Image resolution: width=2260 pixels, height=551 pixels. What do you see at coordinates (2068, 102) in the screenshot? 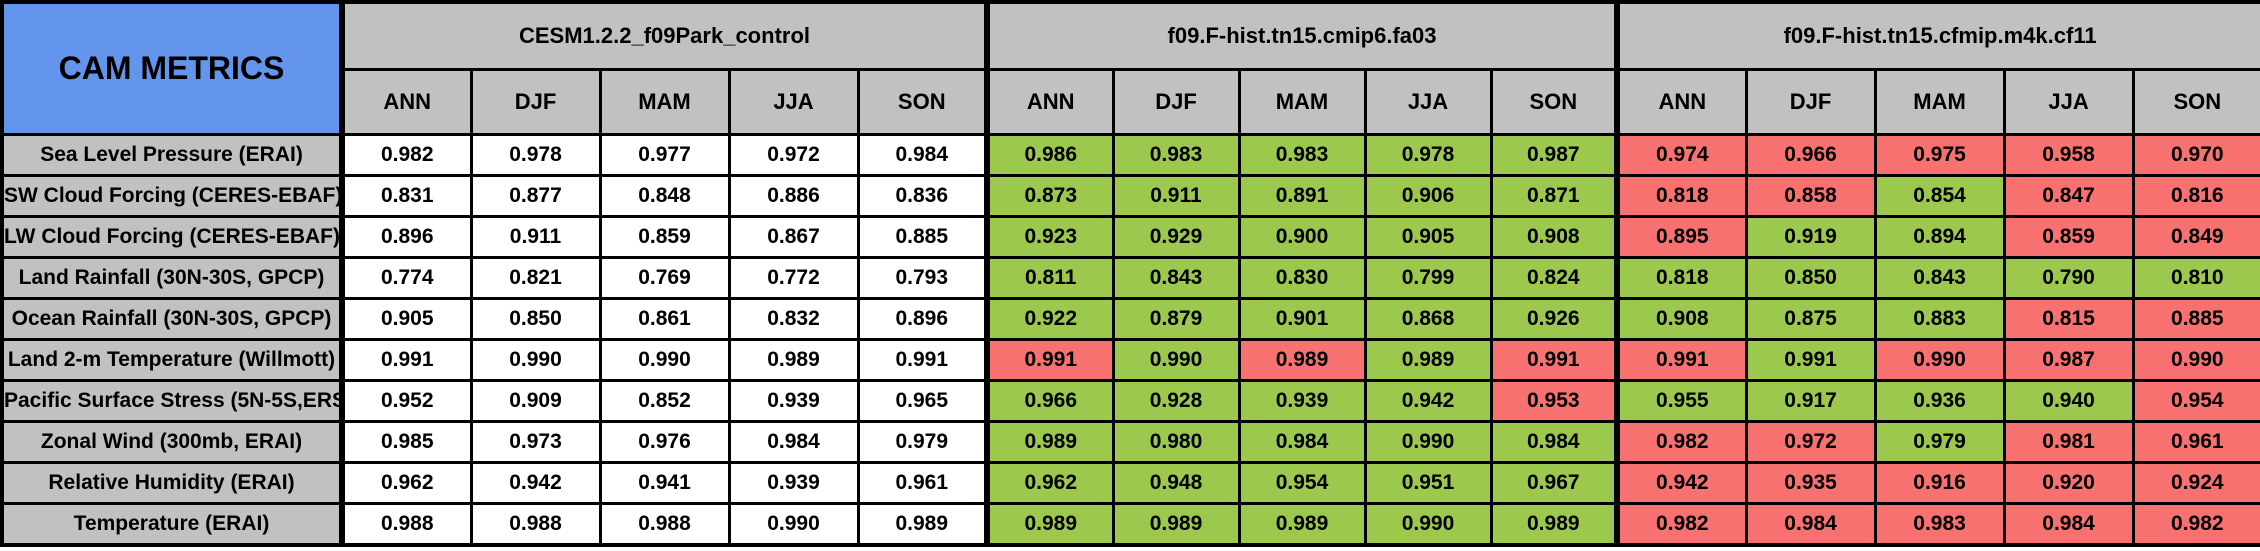
I see `season-header-g2-jja: JJA` at bounding box center [2068, 102].